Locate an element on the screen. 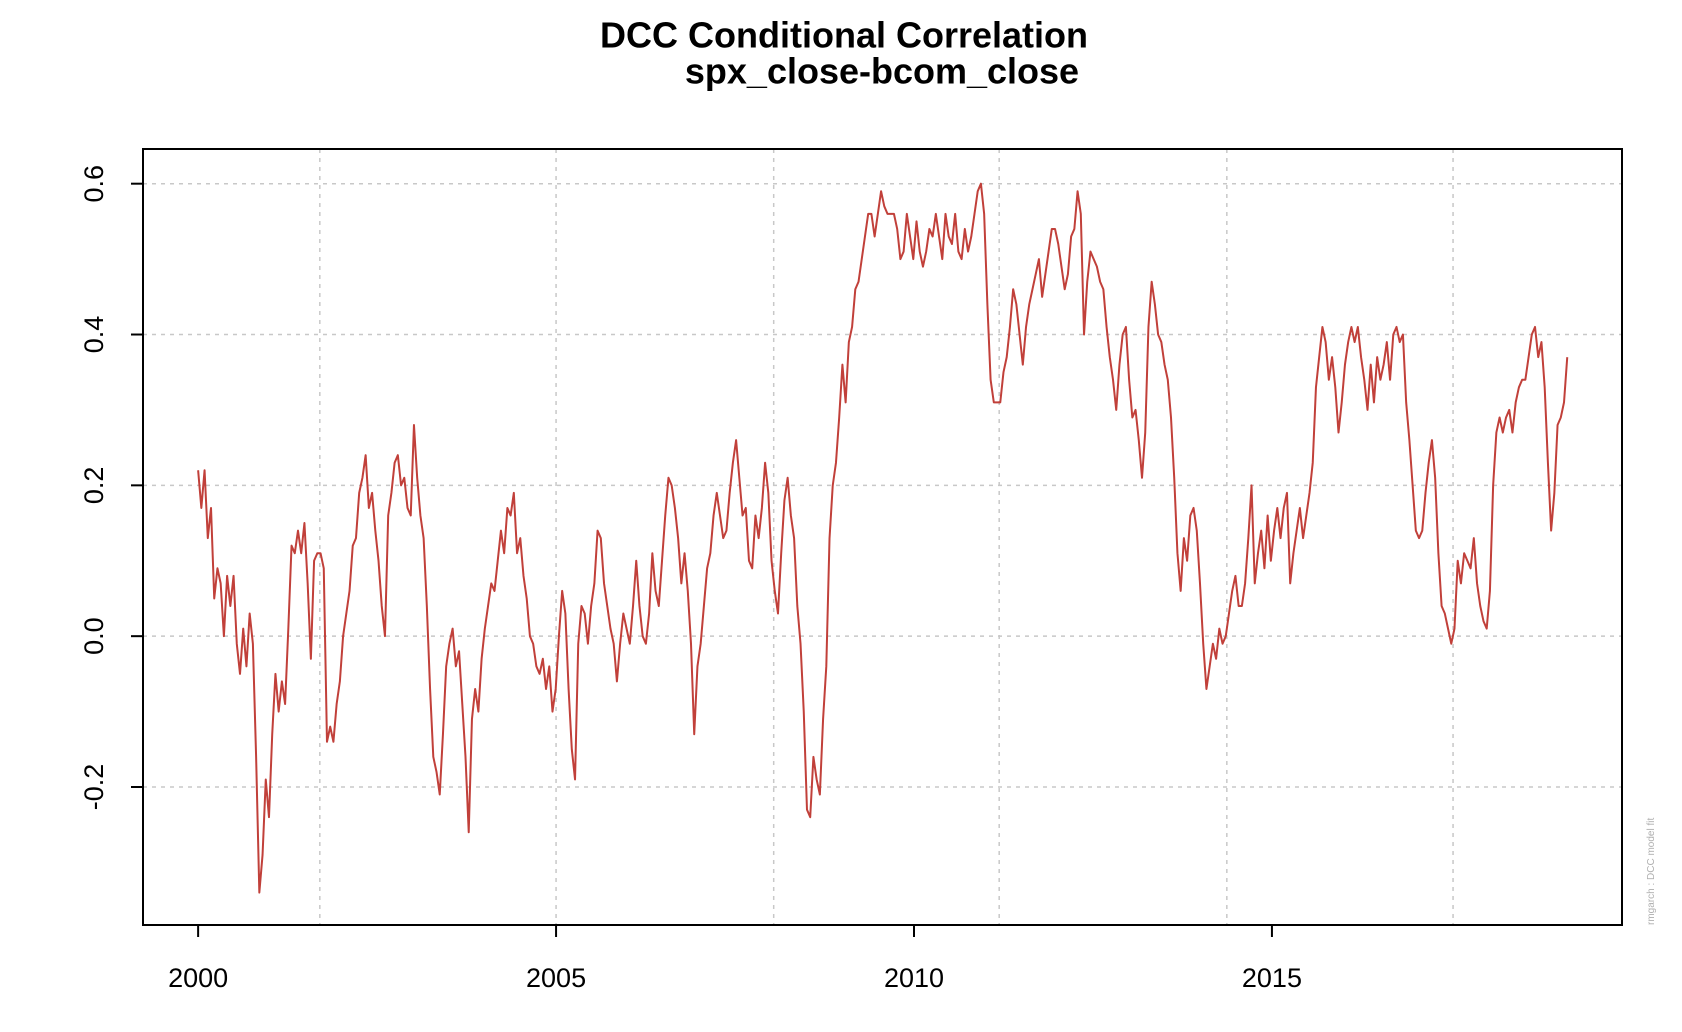 The image size is (1682, 1032). x-tick-label: 2005 is located at coordinates (556, 978).